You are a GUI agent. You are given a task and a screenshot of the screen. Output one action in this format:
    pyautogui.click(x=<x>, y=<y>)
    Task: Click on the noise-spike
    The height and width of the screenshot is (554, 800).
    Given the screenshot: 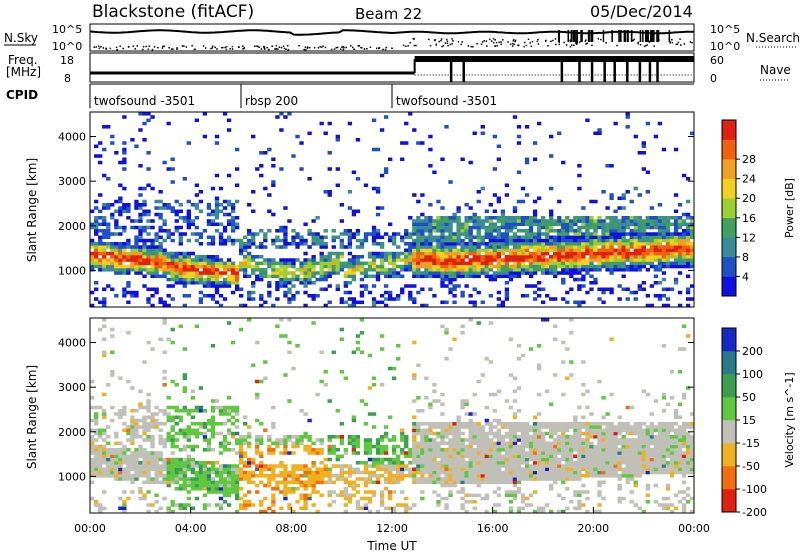 What is the action you would take?
    pyautogui.click(x=628, y=36)
    